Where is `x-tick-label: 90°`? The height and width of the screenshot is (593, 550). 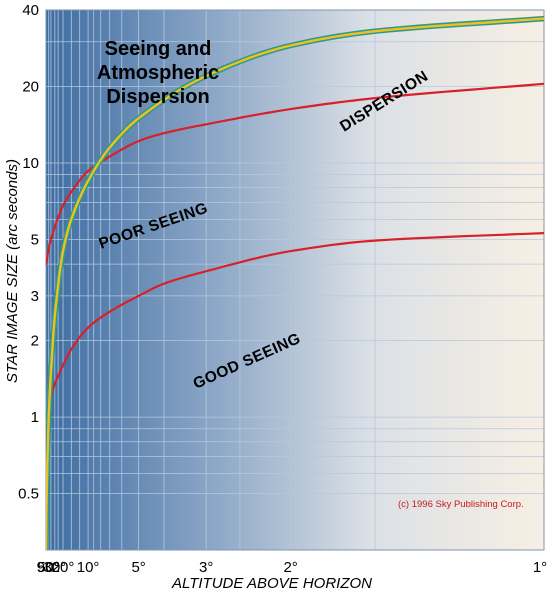
x-tick-label: 90° is located at coordinates (48, 567).